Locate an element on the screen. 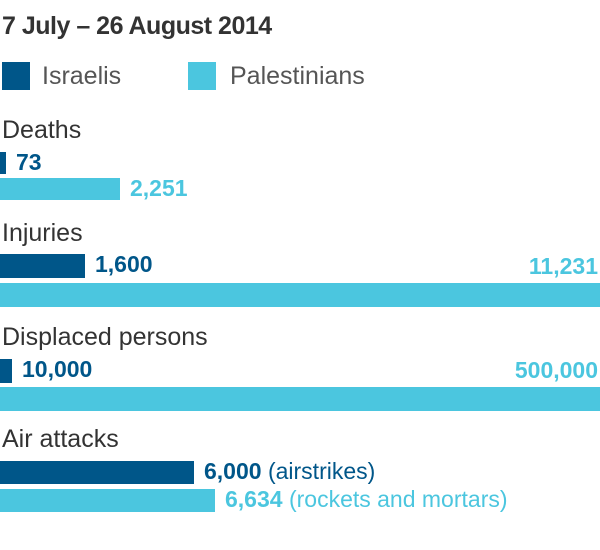 The height and width of the screenshot is (550, 600). group-label-injuries: Injuries is located at coordinates (42, 233).